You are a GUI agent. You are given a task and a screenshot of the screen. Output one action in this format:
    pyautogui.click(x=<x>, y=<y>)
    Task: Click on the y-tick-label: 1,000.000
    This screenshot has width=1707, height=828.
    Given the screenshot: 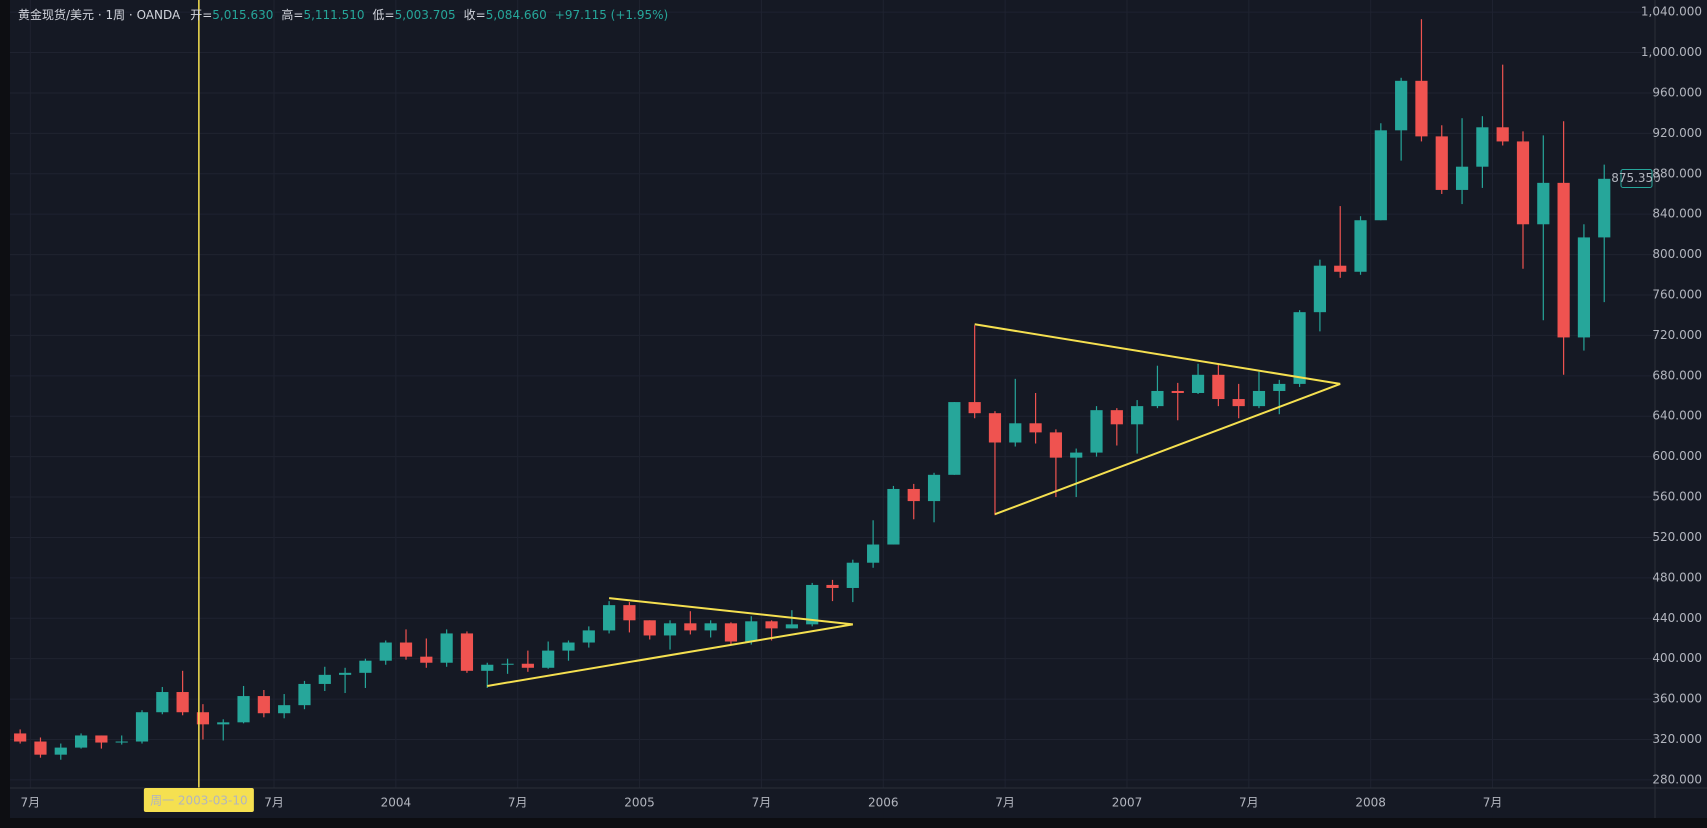 What is the action you would take?
    pyautogui.click(x=1671, y=52)
    